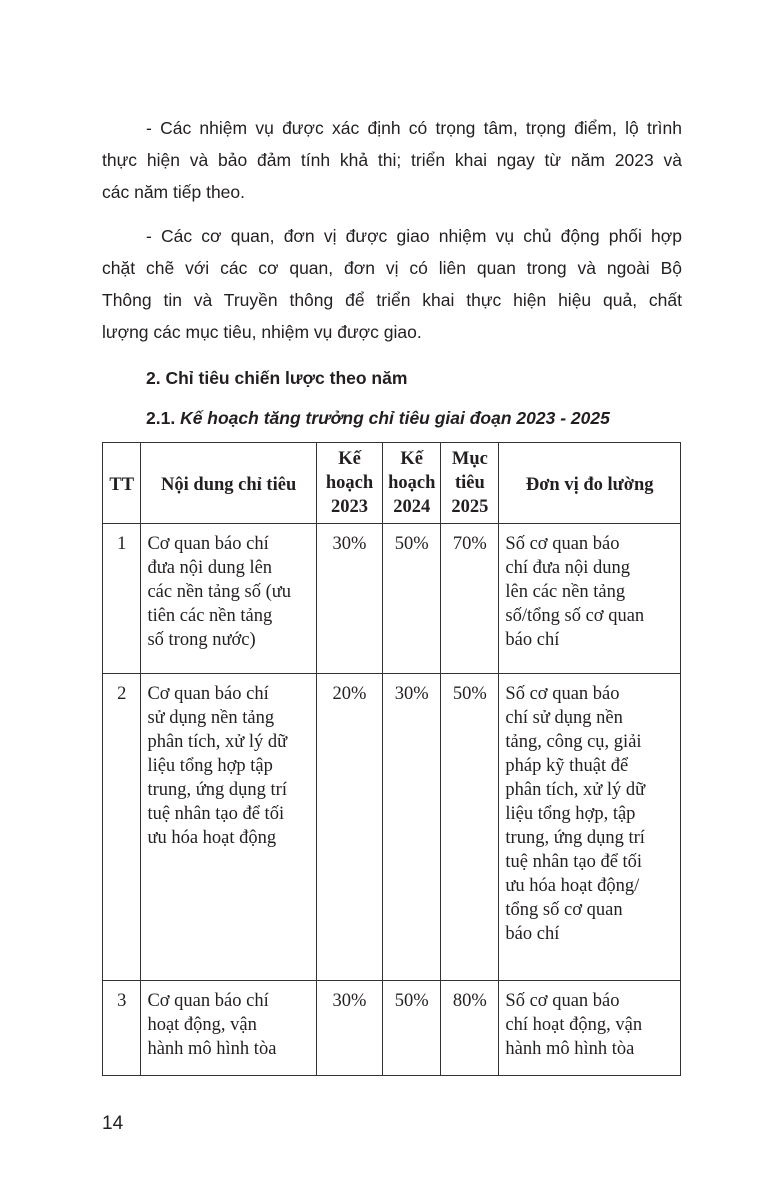 Image resolution: width=783 pixels, height=1200 pixels. What do you see at coordinates (228, 483) in the screenshot?
I see `column-header: Nội dung chỉ tiêu` at bounding box center [228, 483].